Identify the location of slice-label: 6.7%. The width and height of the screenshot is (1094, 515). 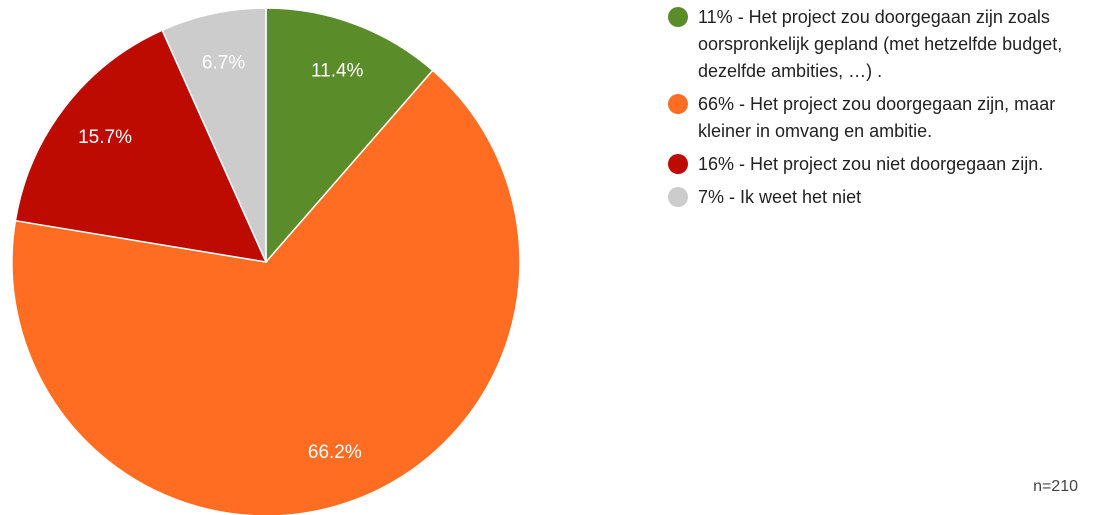
(223, 62).